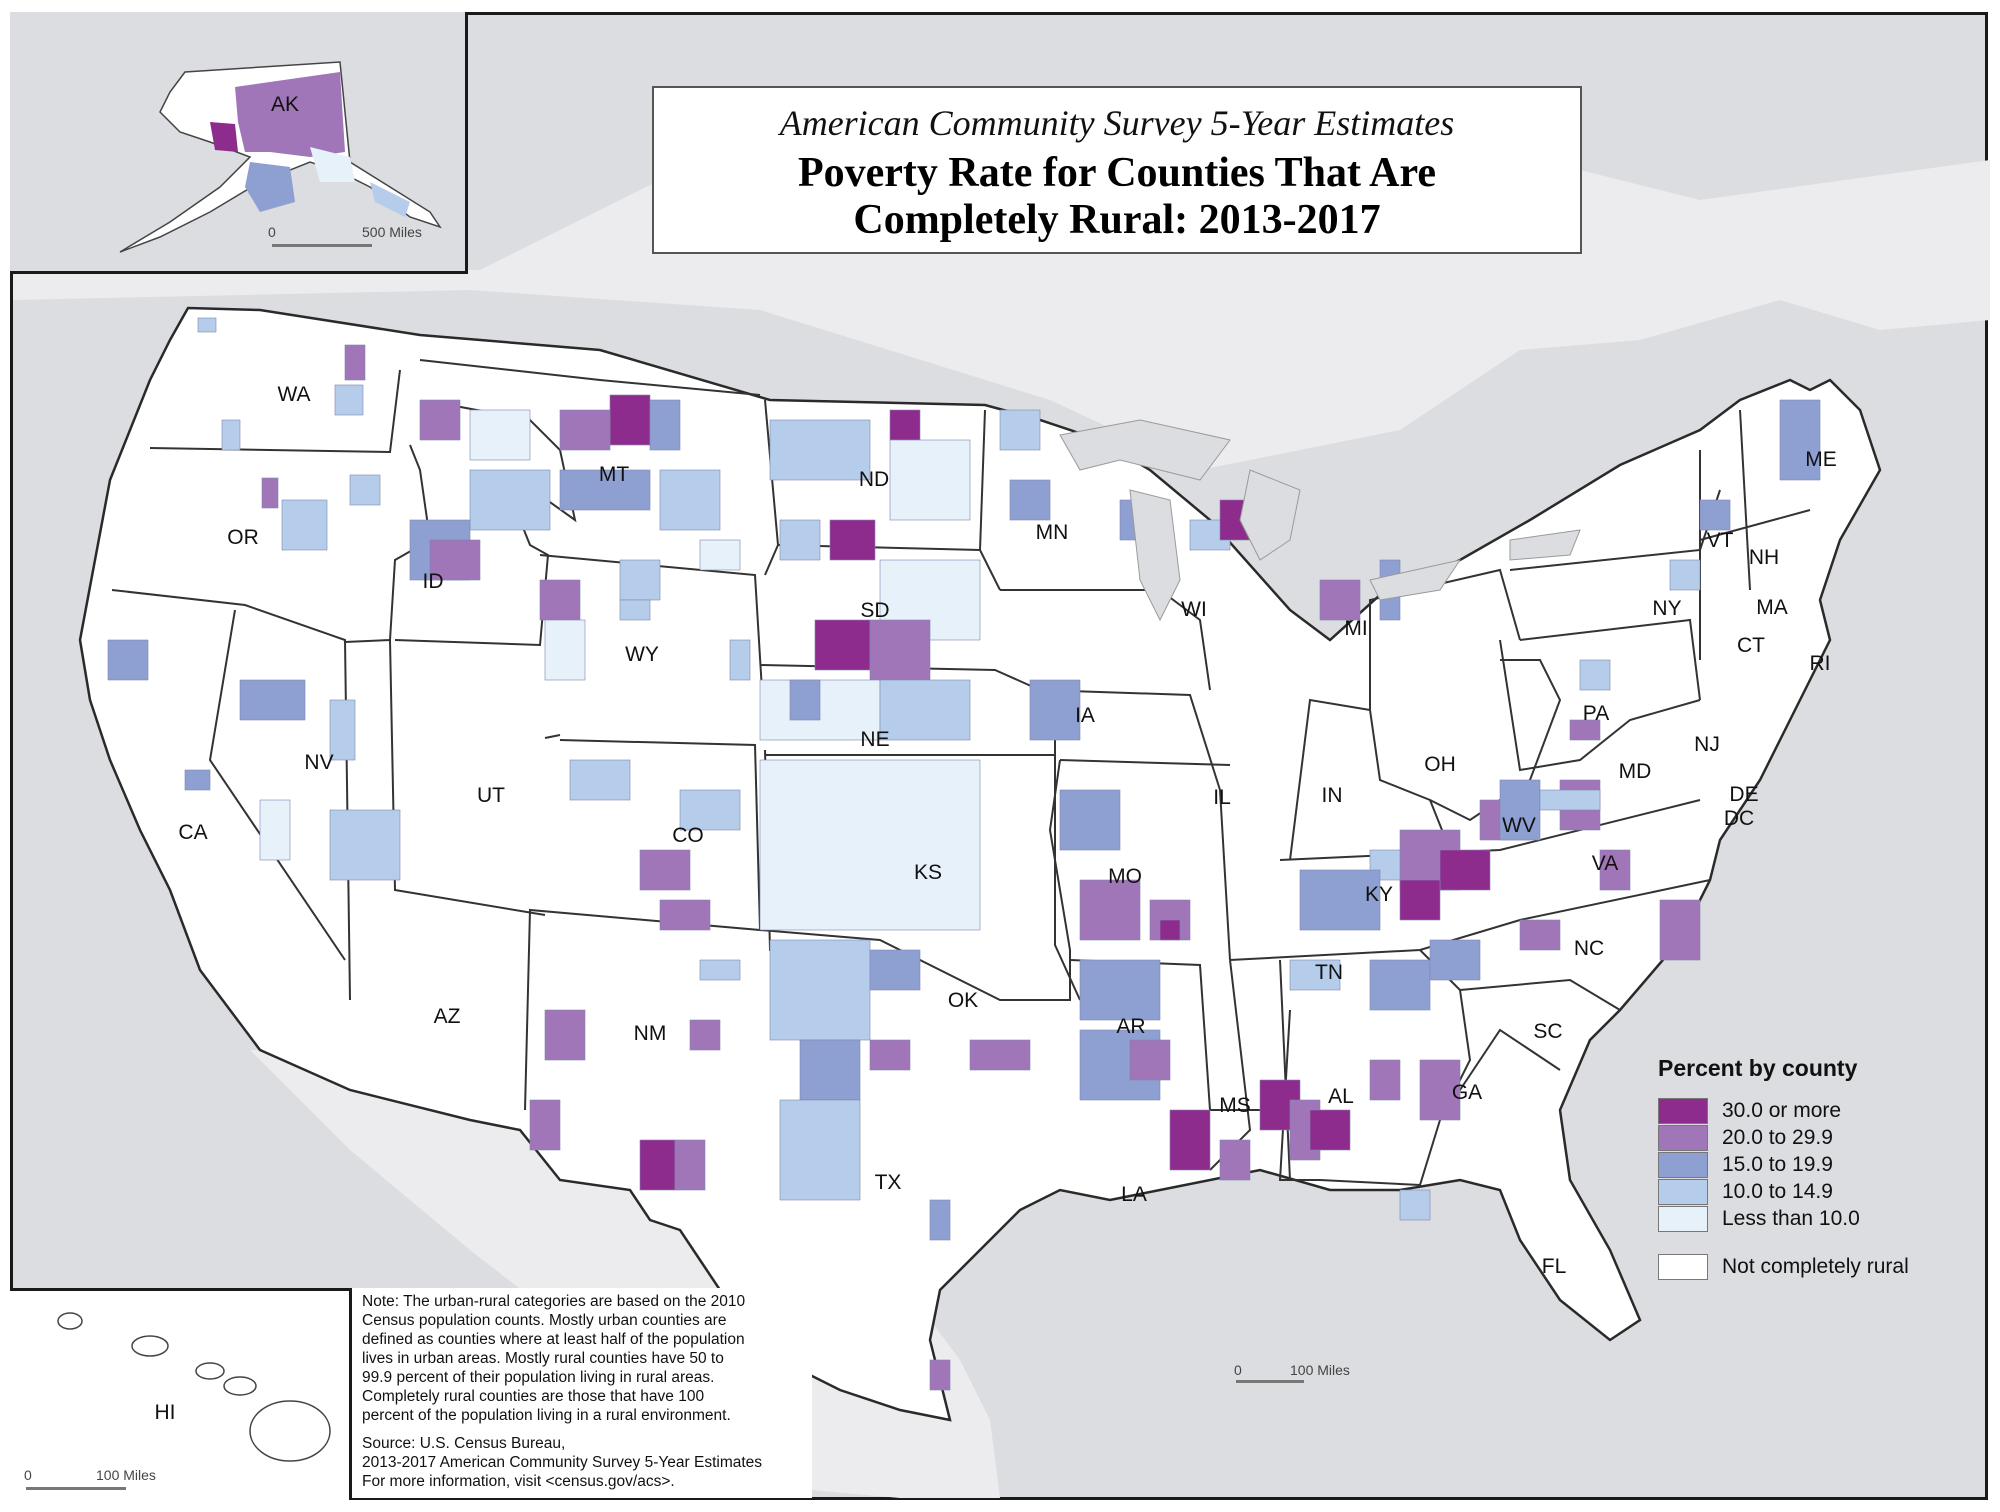 This screenshot has height=1512, width=2000. I want to click on hawaii-inset: HI 0 100 Miles, so click(181, 1394).